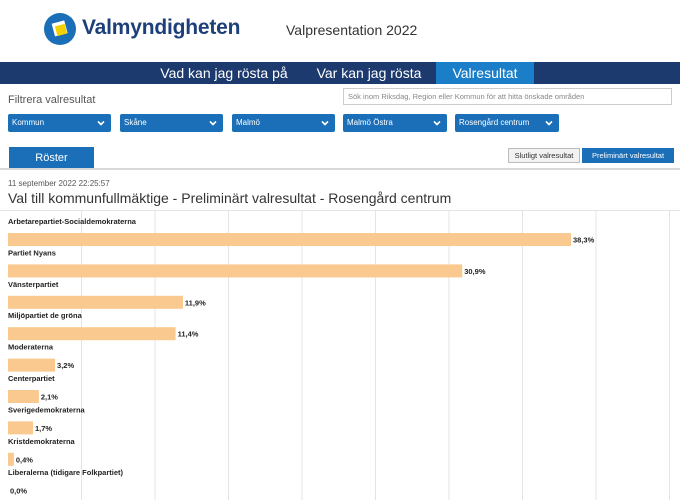 The image size is (680, 500). What do you see at coordinates (59, 183) in the screenshot?
I see `timestamp: 11 september 2022 22:25:57` at bounding box center [59, 183].